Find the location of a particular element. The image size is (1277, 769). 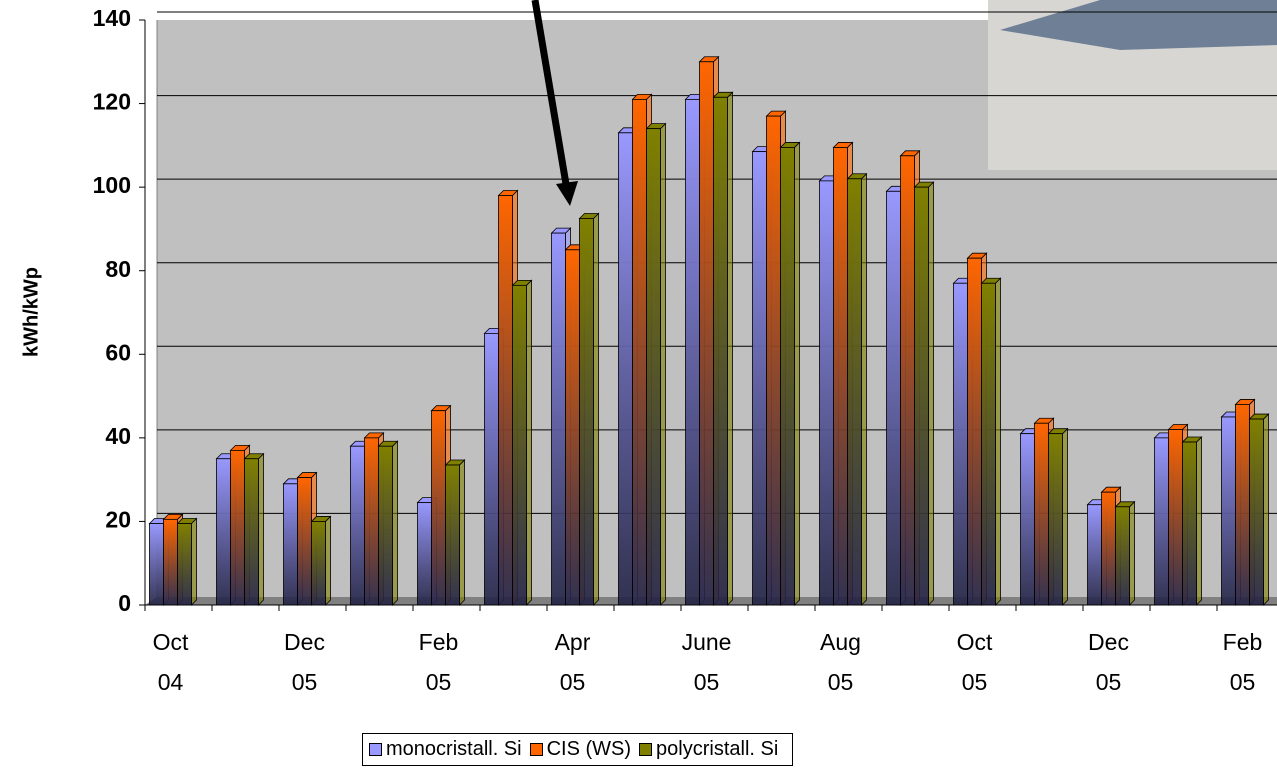

y-tick-label: 60 is located at coordinates (118, 352).